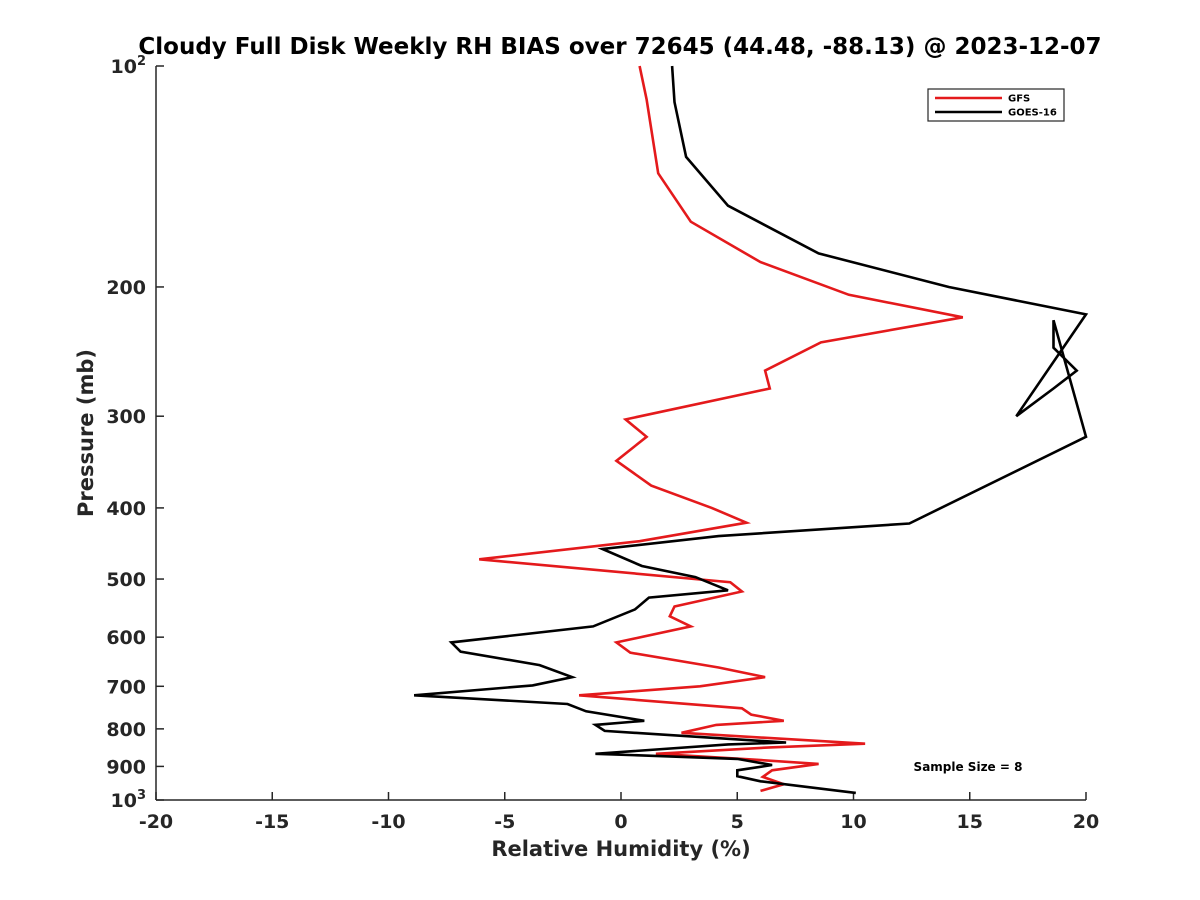  What do you see at coordinates (126, 288) in the screenshot?
I see `y-tick-label: 200` at bounding box center [126, 288].